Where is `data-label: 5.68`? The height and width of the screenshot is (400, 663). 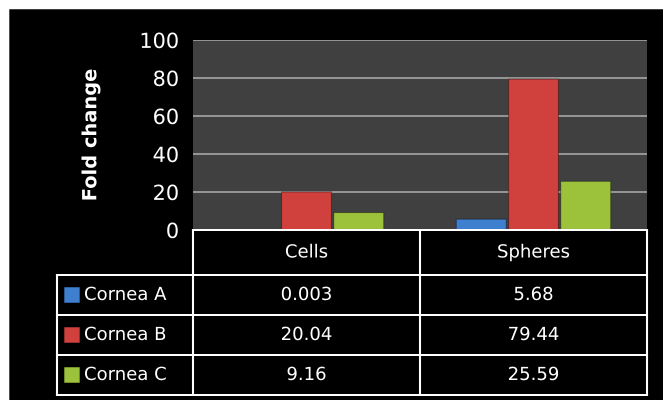
data-label: 5.68 is located at coordinates (533, 293).